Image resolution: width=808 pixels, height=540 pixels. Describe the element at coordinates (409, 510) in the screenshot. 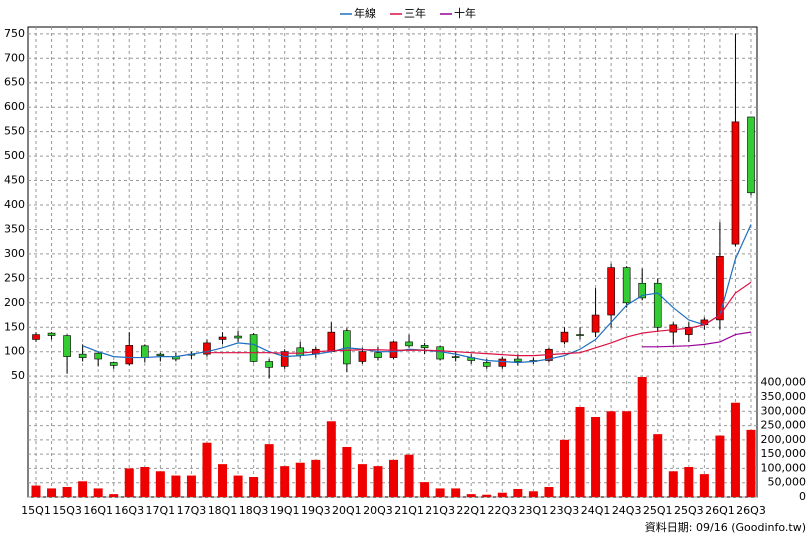

I see `x-tick-label: 21Q1` at that location.